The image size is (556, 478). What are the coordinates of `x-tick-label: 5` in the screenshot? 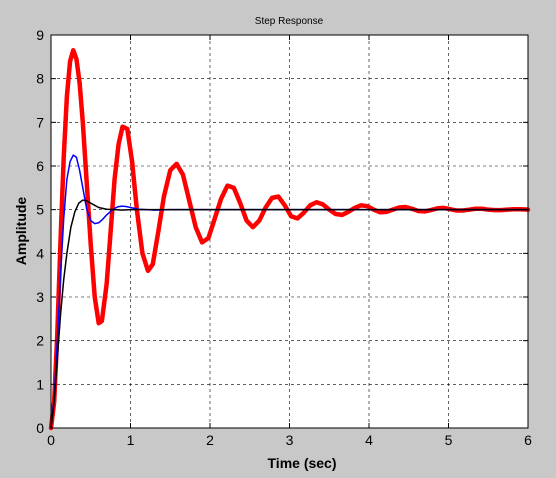 It's located at (449, 440).